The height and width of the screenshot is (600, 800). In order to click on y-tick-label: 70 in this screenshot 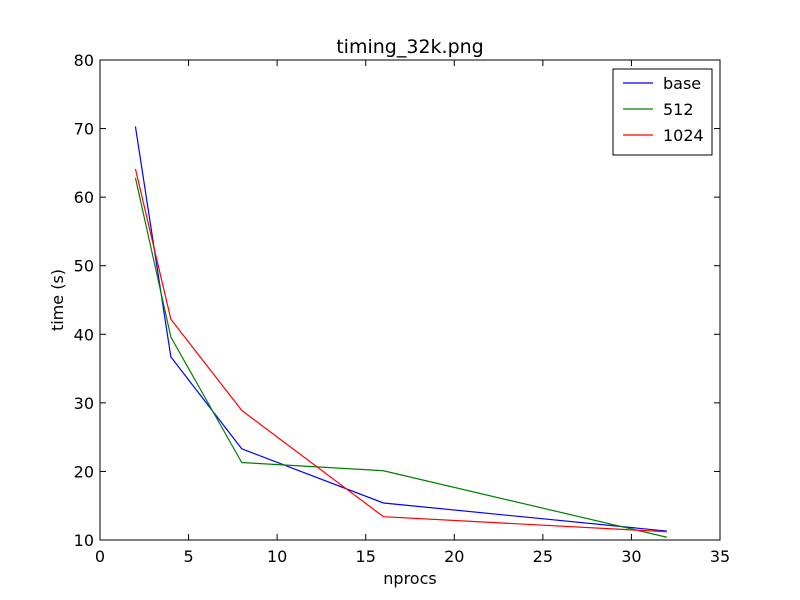, I will do `click(84, 129)`.